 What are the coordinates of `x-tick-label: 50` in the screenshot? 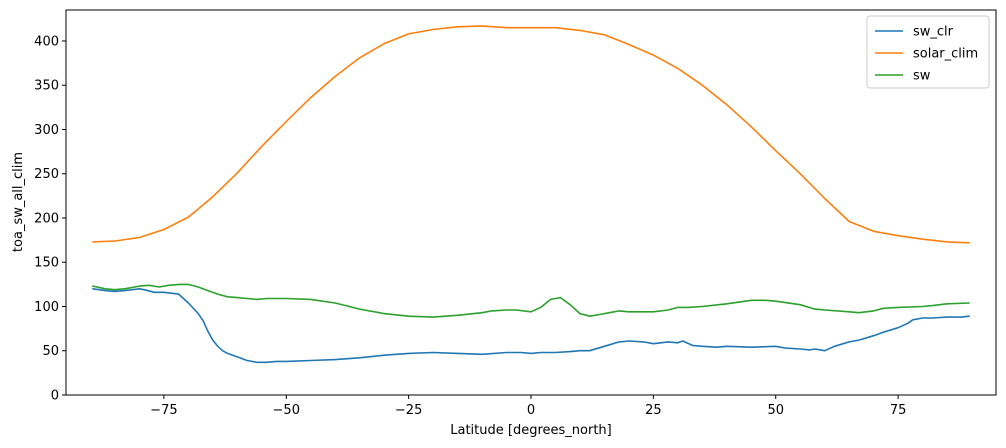 It's located at (775, 410).